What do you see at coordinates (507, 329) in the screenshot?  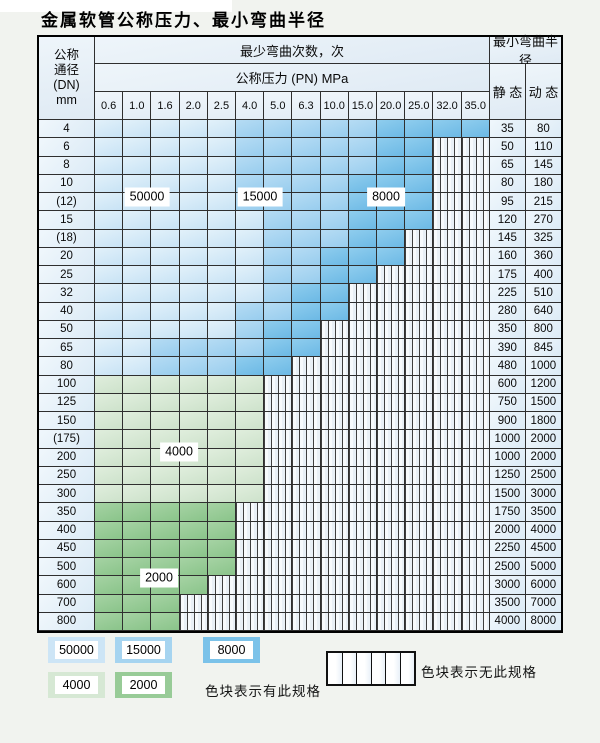 I see `static-radius-value: 350` at bounding box center [507, 329].